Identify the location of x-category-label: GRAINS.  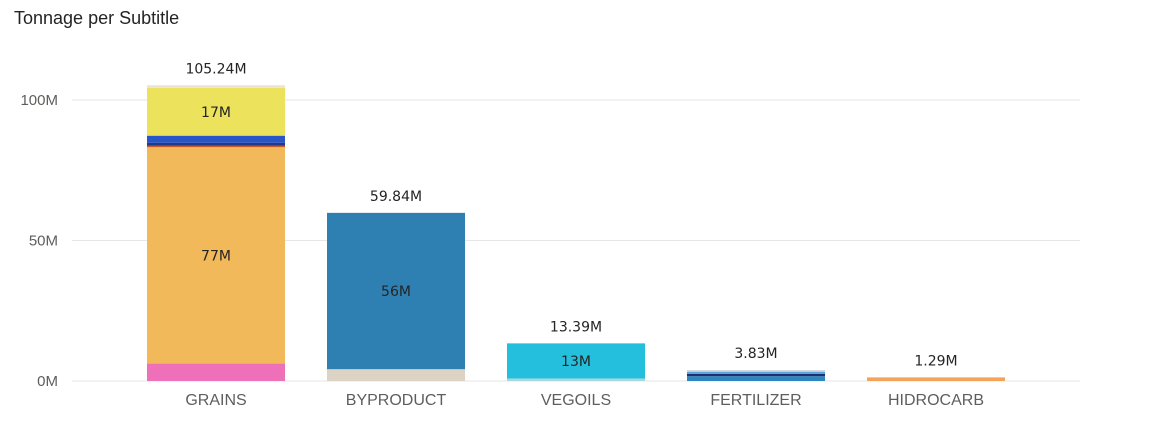
(215, 400).